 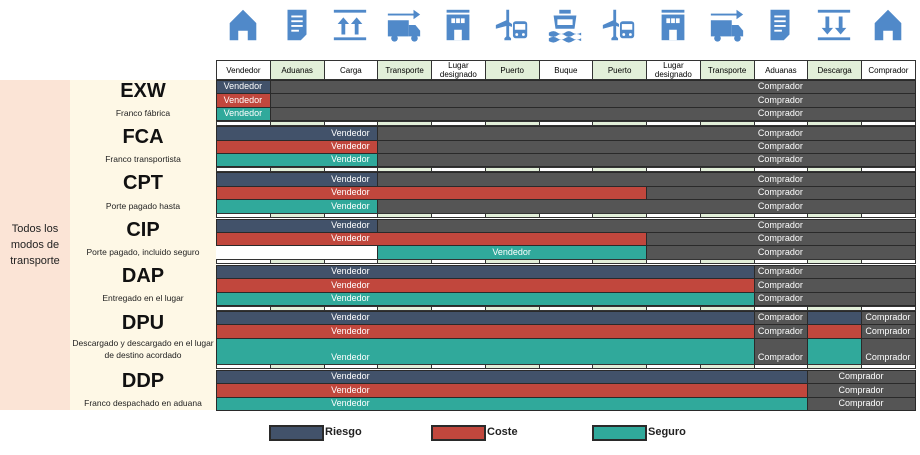 I want to click on column-header-cell: Aduanas, so click(x=781, y=70).